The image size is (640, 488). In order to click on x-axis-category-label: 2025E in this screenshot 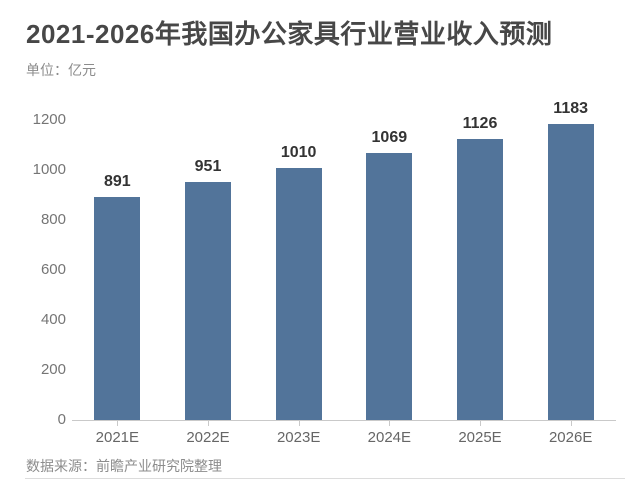, I will do `click(480, 437)`.